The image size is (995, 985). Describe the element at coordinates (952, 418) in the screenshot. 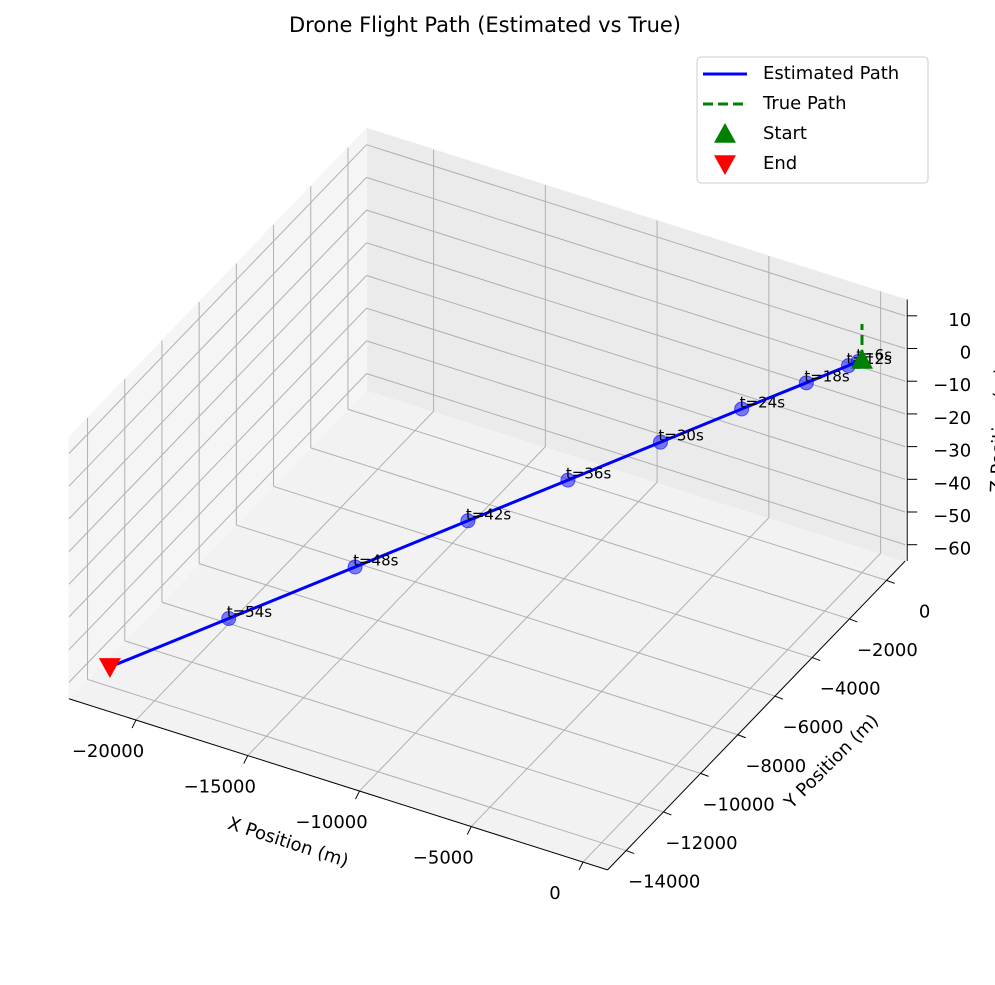

I see `z-tick-label: −20` at that location.